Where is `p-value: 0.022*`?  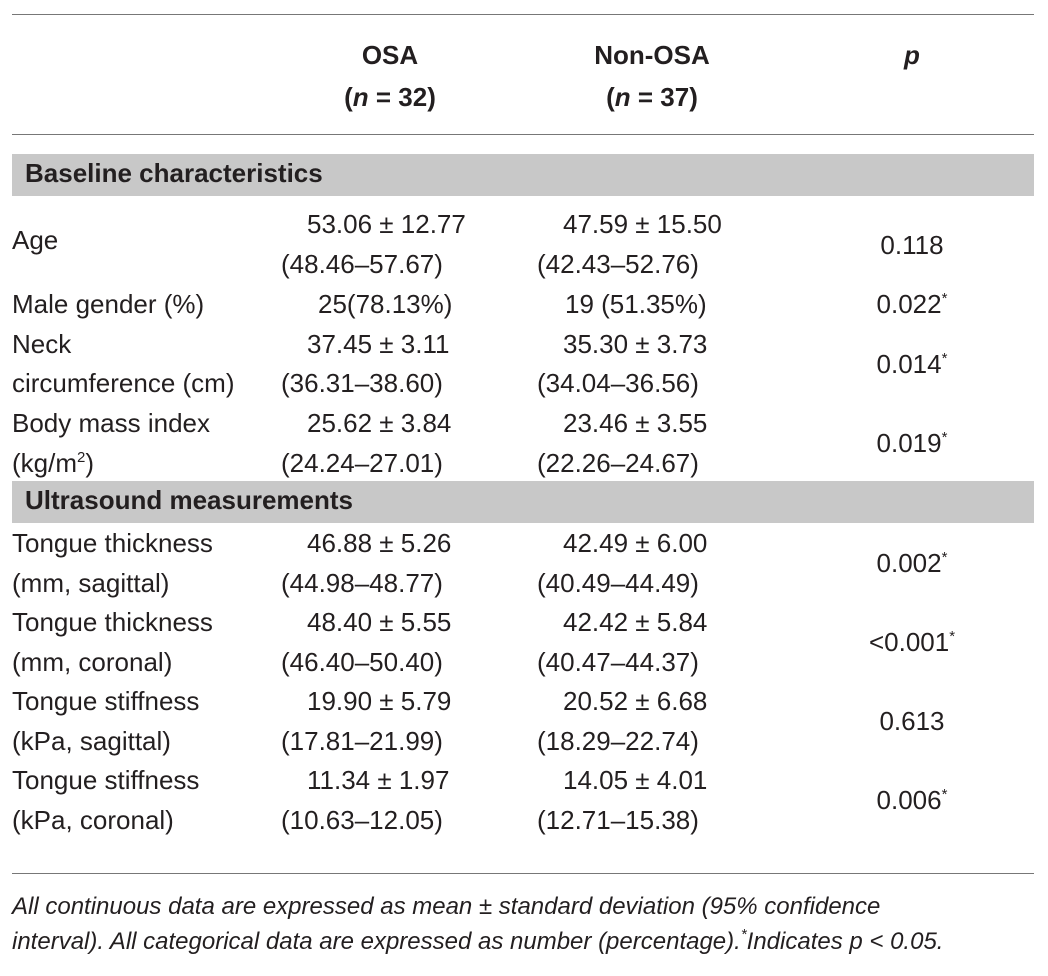 p-value: 0.022* is located at coordinates (912, 304).